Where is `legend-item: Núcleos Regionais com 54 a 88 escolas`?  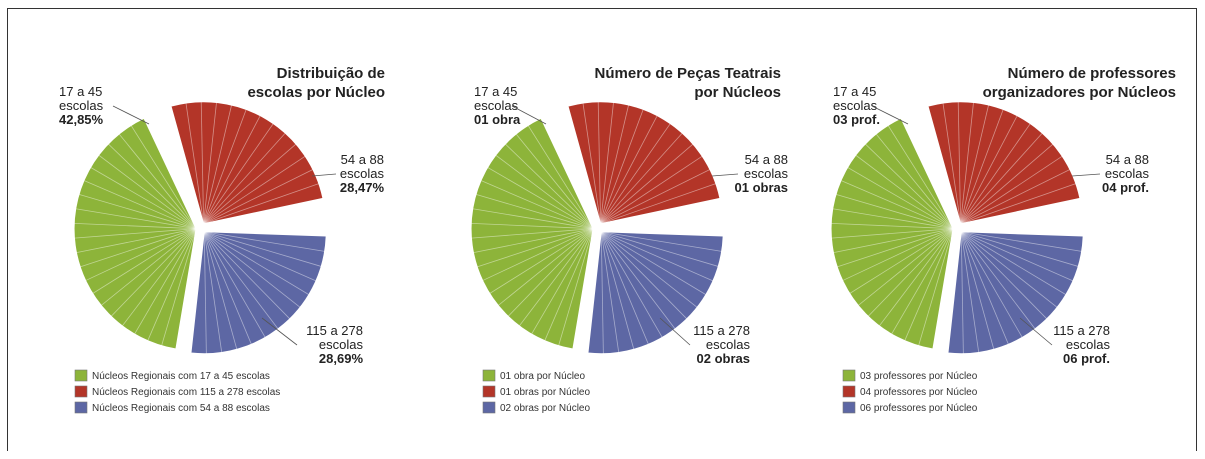
legend-item: Núcleos Regionais com 54 a 88 escolas is located at coordinates (172, 407).